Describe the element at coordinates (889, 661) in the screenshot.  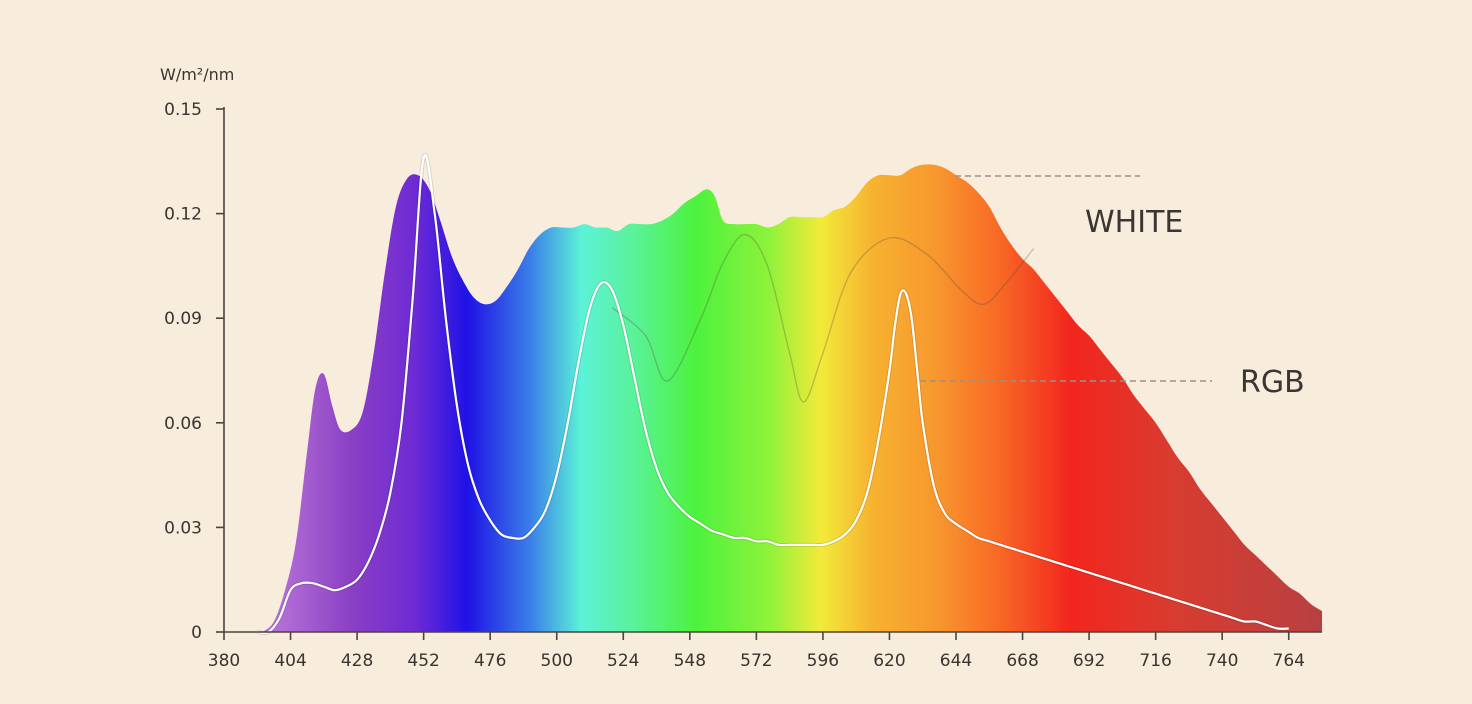
I see `x-tick-label: 620` at that location.